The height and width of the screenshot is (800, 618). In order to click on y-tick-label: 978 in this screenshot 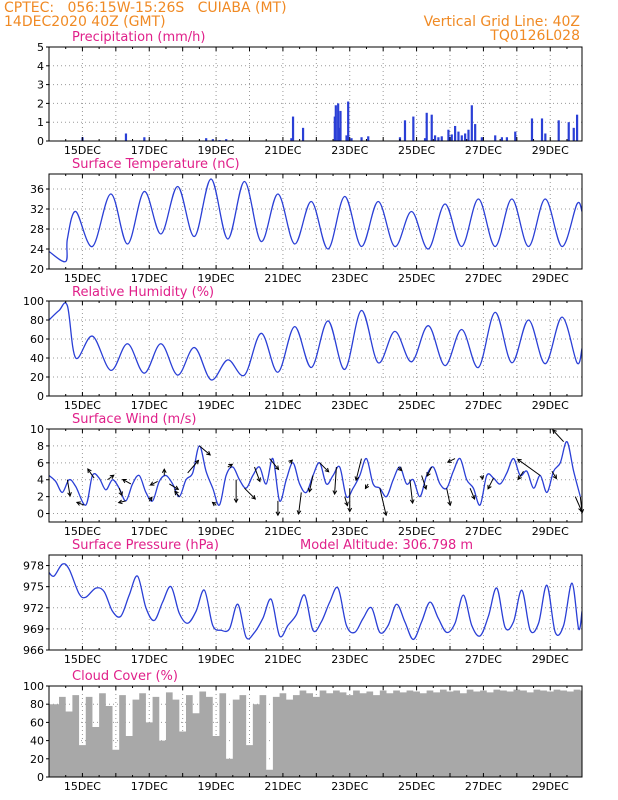, I will do `click(33, 566)`.